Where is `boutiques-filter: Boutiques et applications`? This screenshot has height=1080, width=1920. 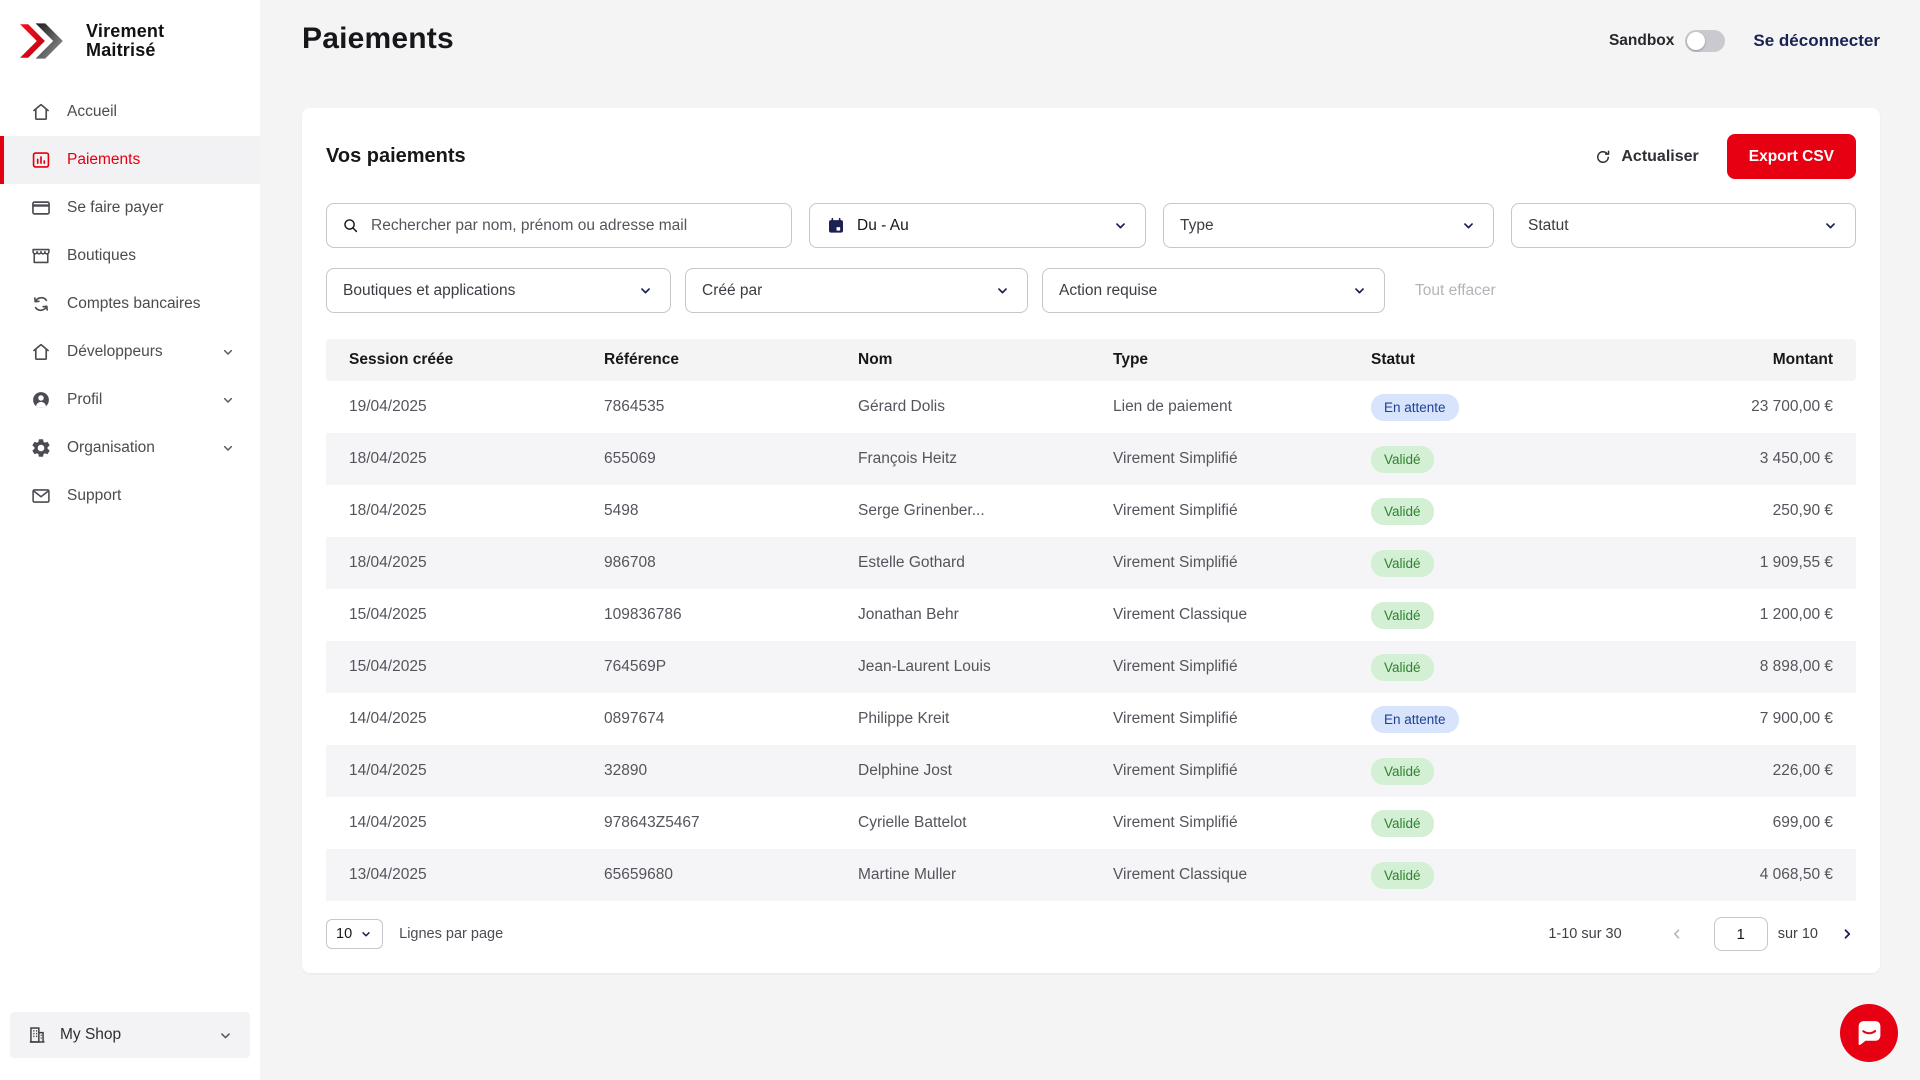 boutiques-filter: Boutiques et applications is located at coordinates (498, 290).